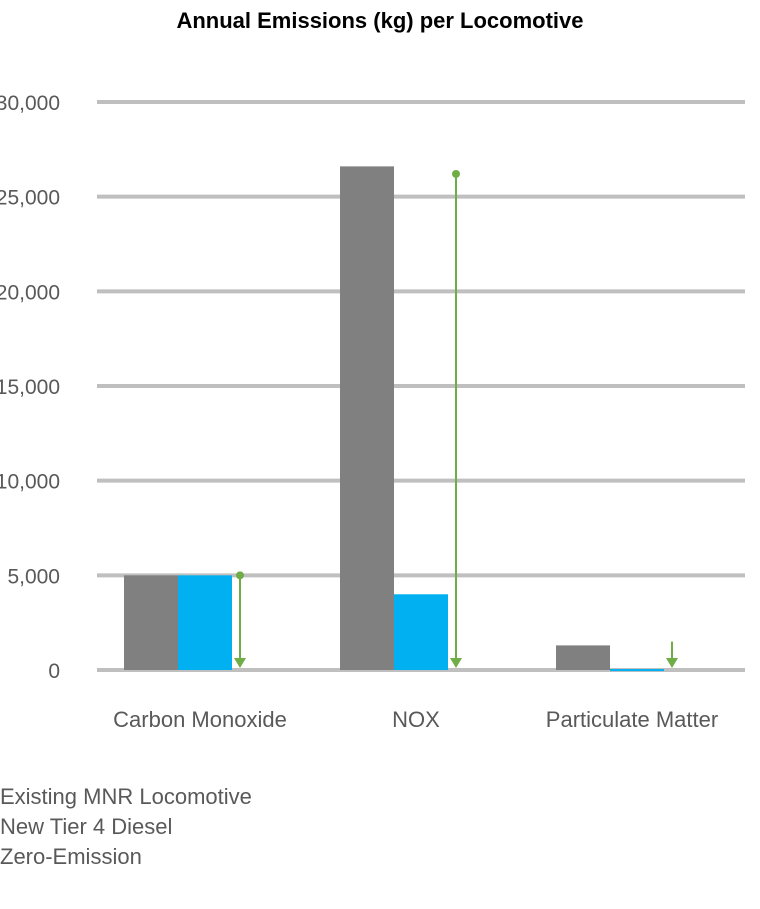 The height and width of the screenshot is (909, 760). What do you see at coordinates (30, 198) in the screenshot?
I see `y-tick-label: 25,000` at bounding box center [30, 198].